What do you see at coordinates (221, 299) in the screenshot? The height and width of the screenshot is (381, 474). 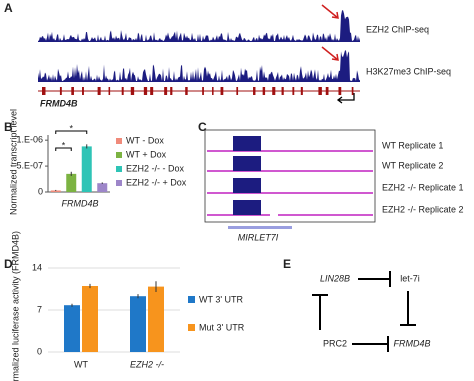 I see `legend-label: WT 3' UTR` at bounding box center [221, 299].